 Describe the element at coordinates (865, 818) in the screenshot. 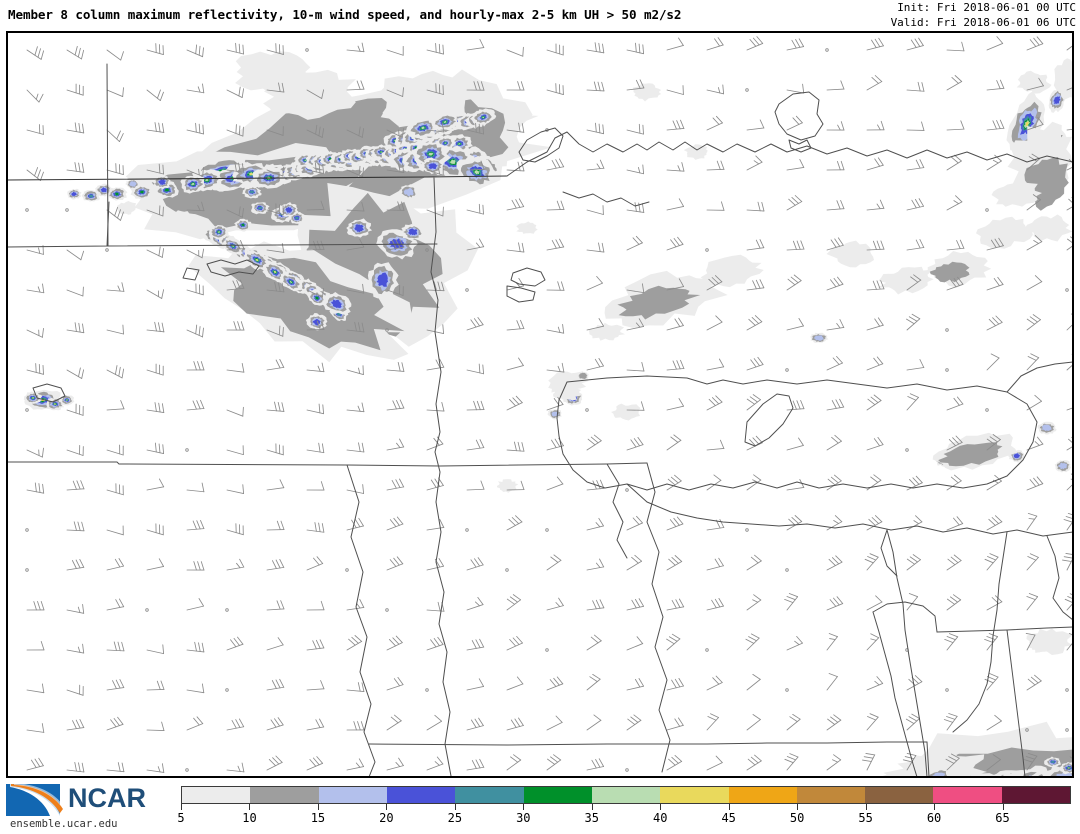

I see `colorbar-tick-label: 55` at that location.